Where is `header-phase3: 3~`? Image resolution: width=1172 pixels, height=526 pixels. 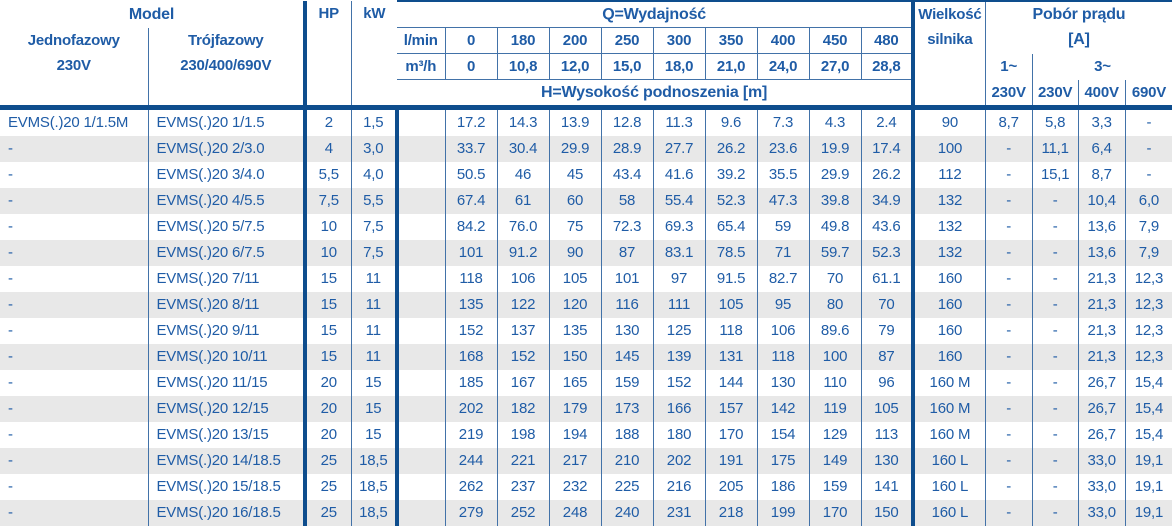
header-phase3: 3~ is located at coordinates (1102, 67).